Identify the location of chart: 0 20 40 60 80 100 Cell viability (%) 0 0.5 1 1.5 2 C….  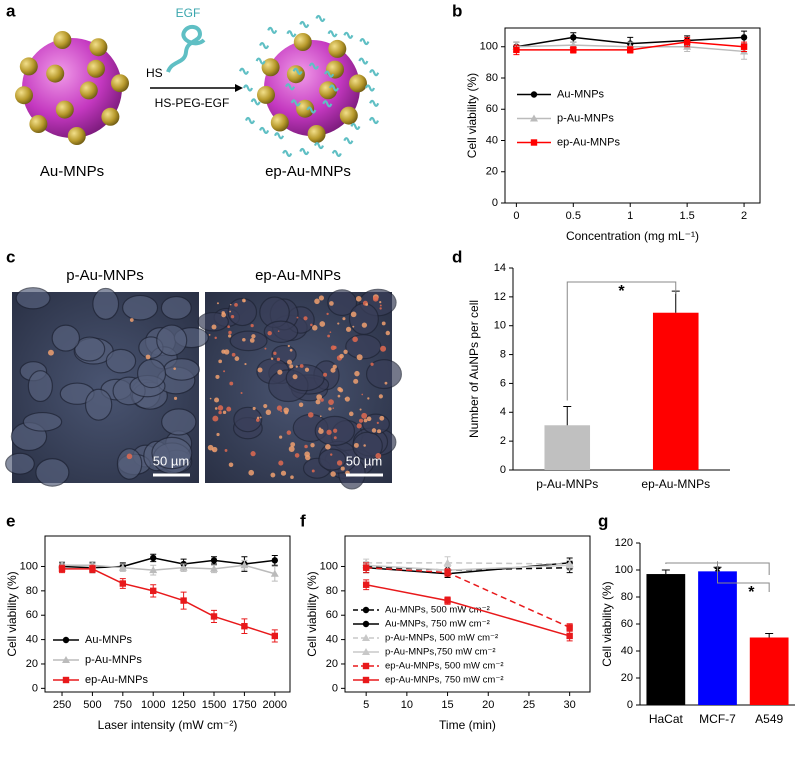
(613, 135).